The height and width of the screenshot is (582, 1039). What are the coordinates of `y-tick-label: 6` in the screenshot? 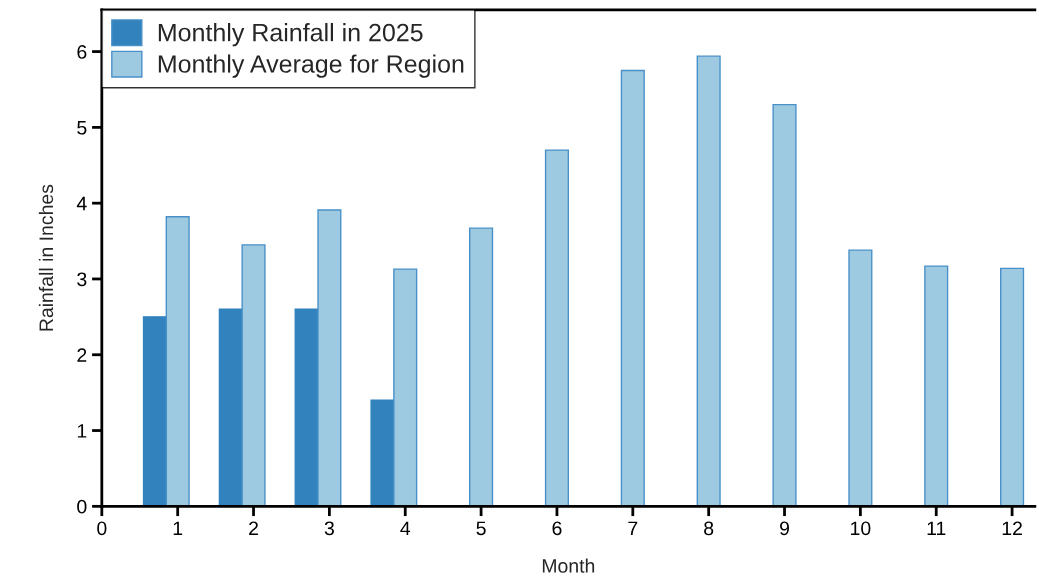 It's located at (82, 52).